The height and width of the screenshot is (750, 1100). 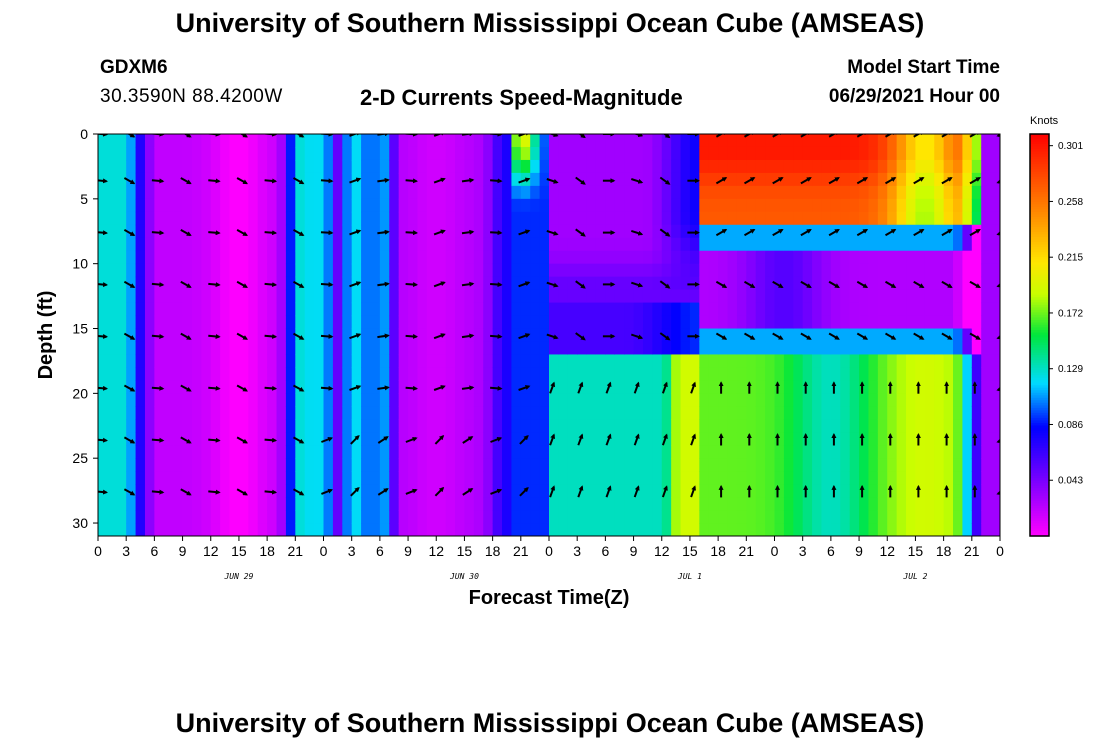 I want to click on x-tick-label: 0, so click(x=98, y=551).